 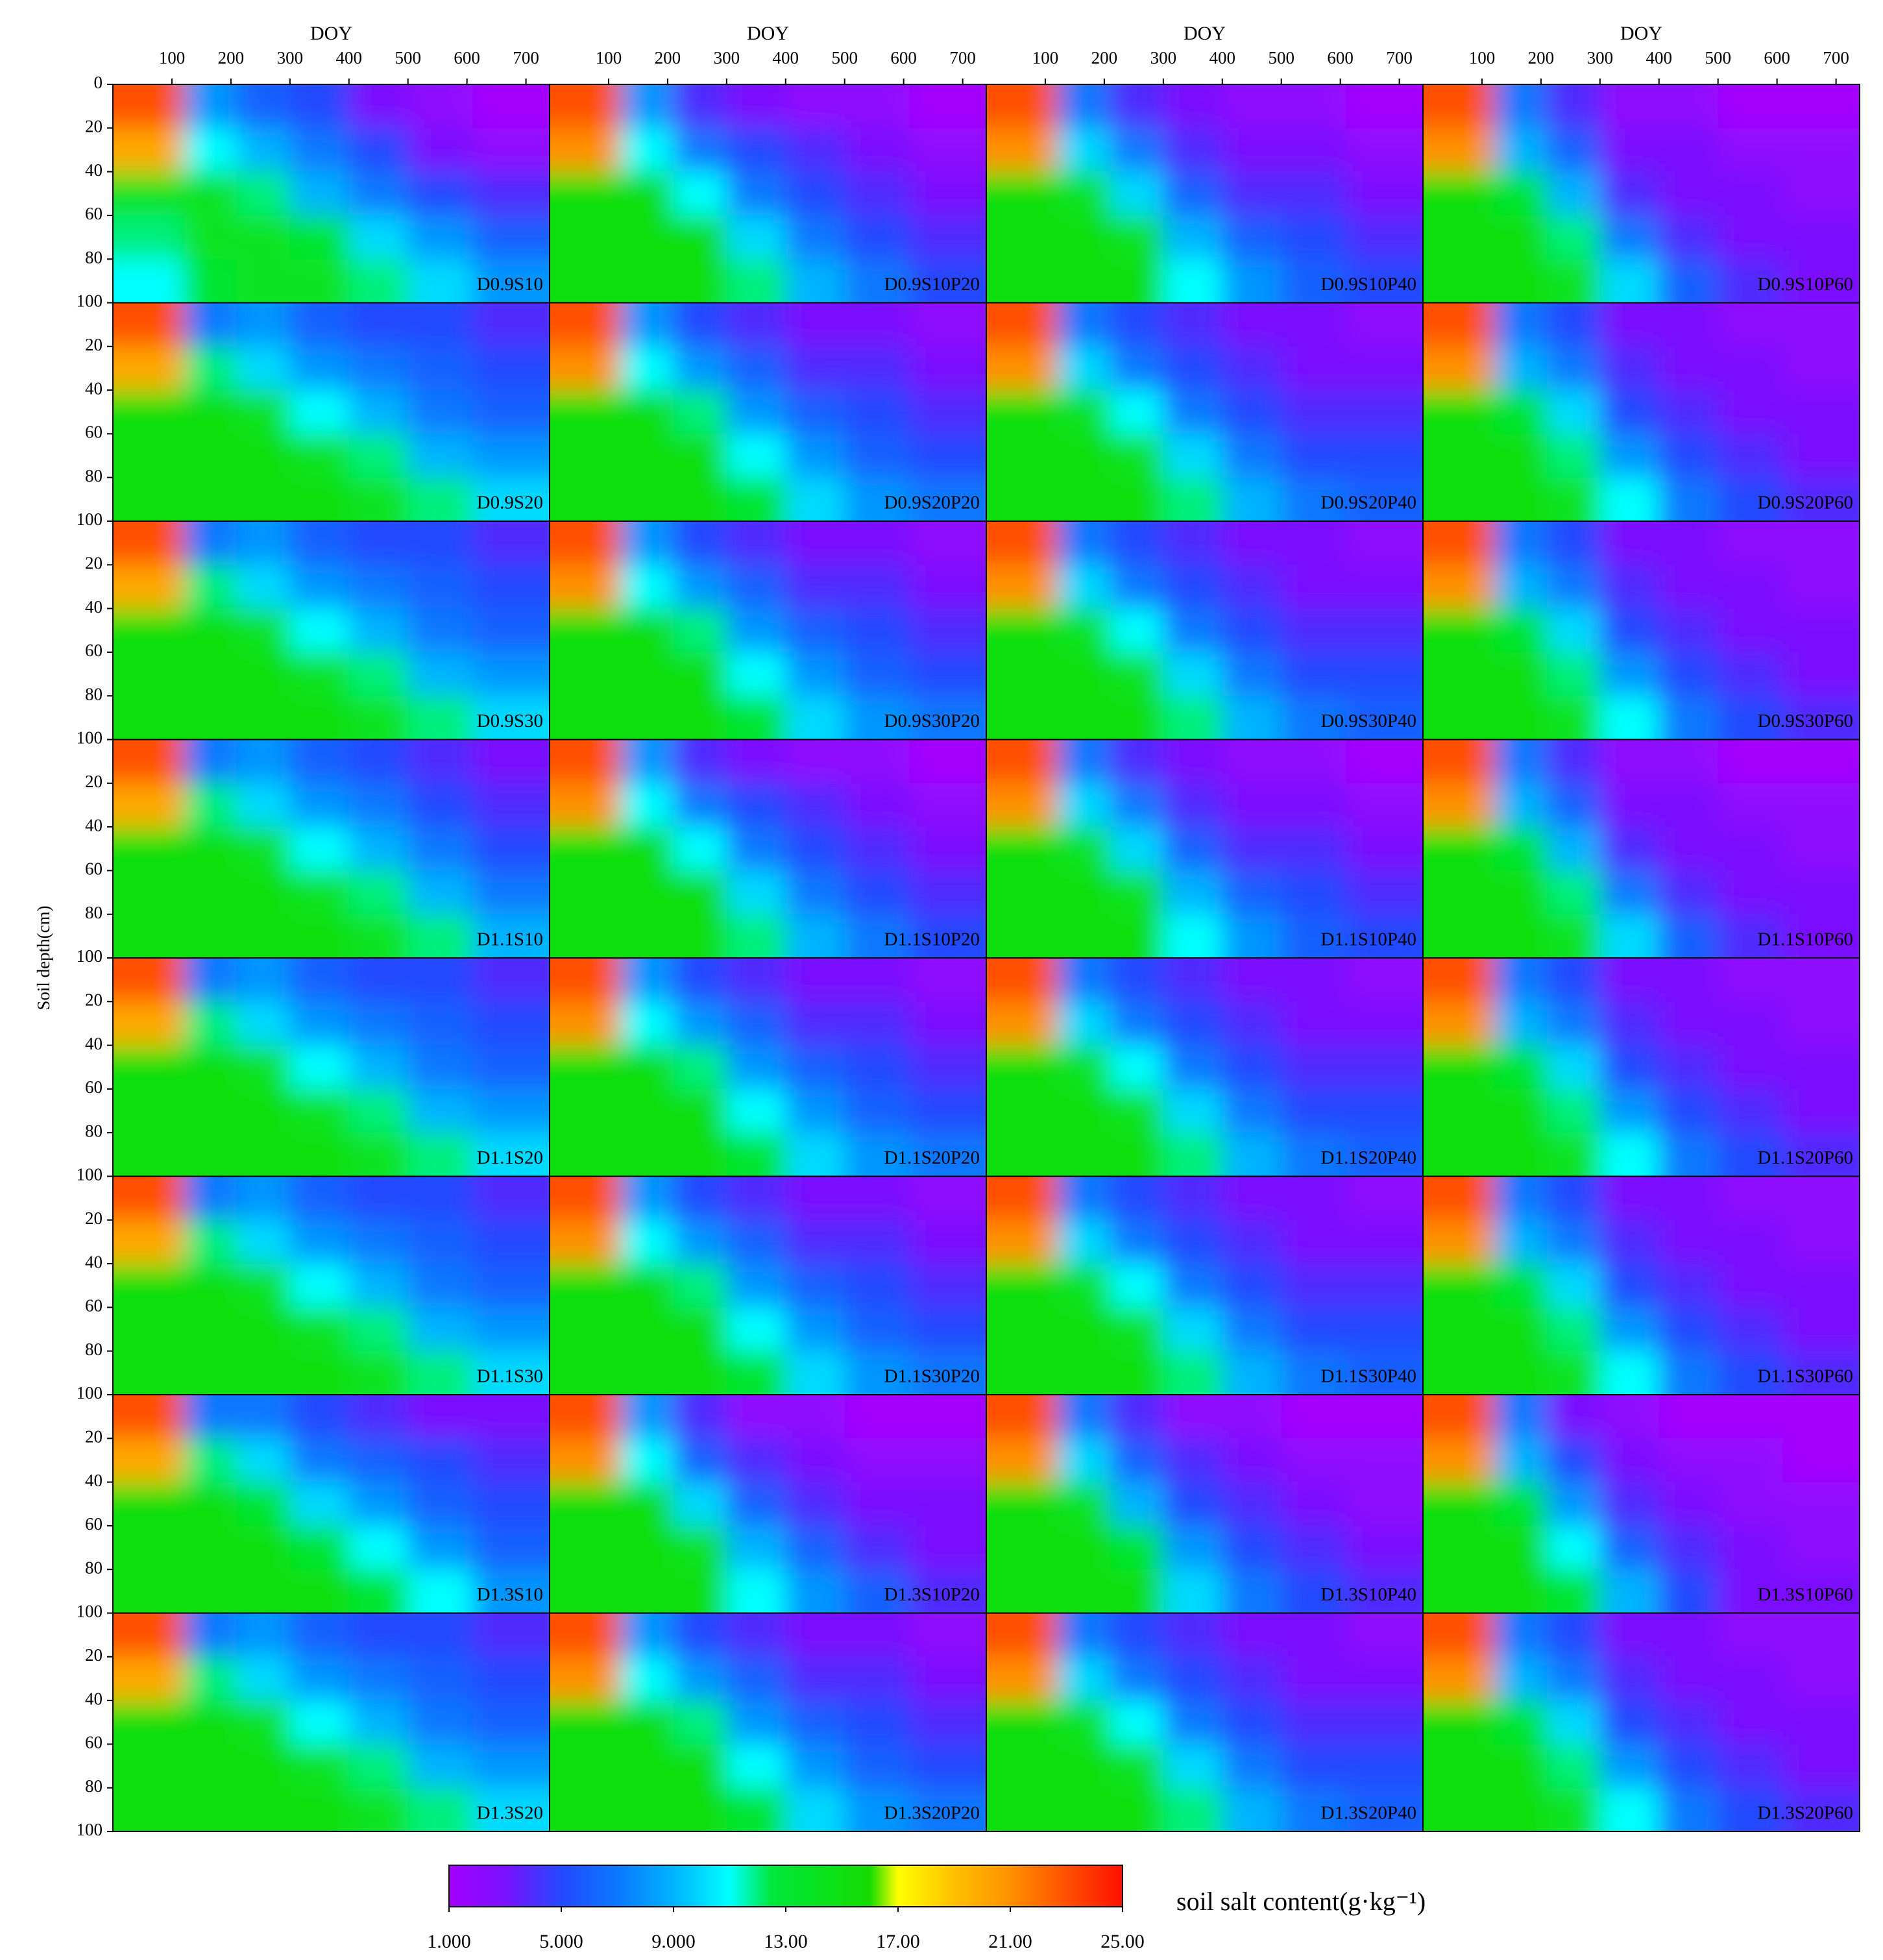 I want to click on y-tick-label: 20, so click(x=94, y=781).